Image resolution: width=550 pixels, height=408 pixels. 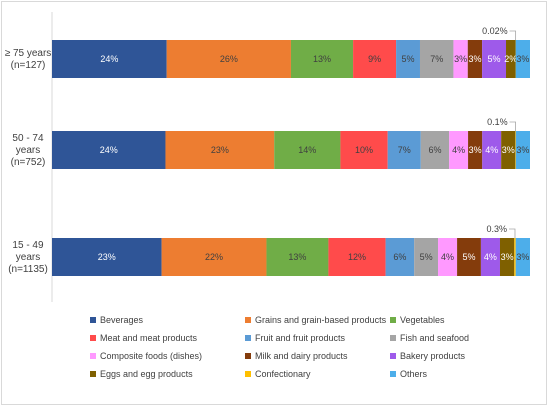 What do you see at coordinates (28, 245) in the screenshot?
I see `category-label: 15 - 49` at bounding box center [28, 245].